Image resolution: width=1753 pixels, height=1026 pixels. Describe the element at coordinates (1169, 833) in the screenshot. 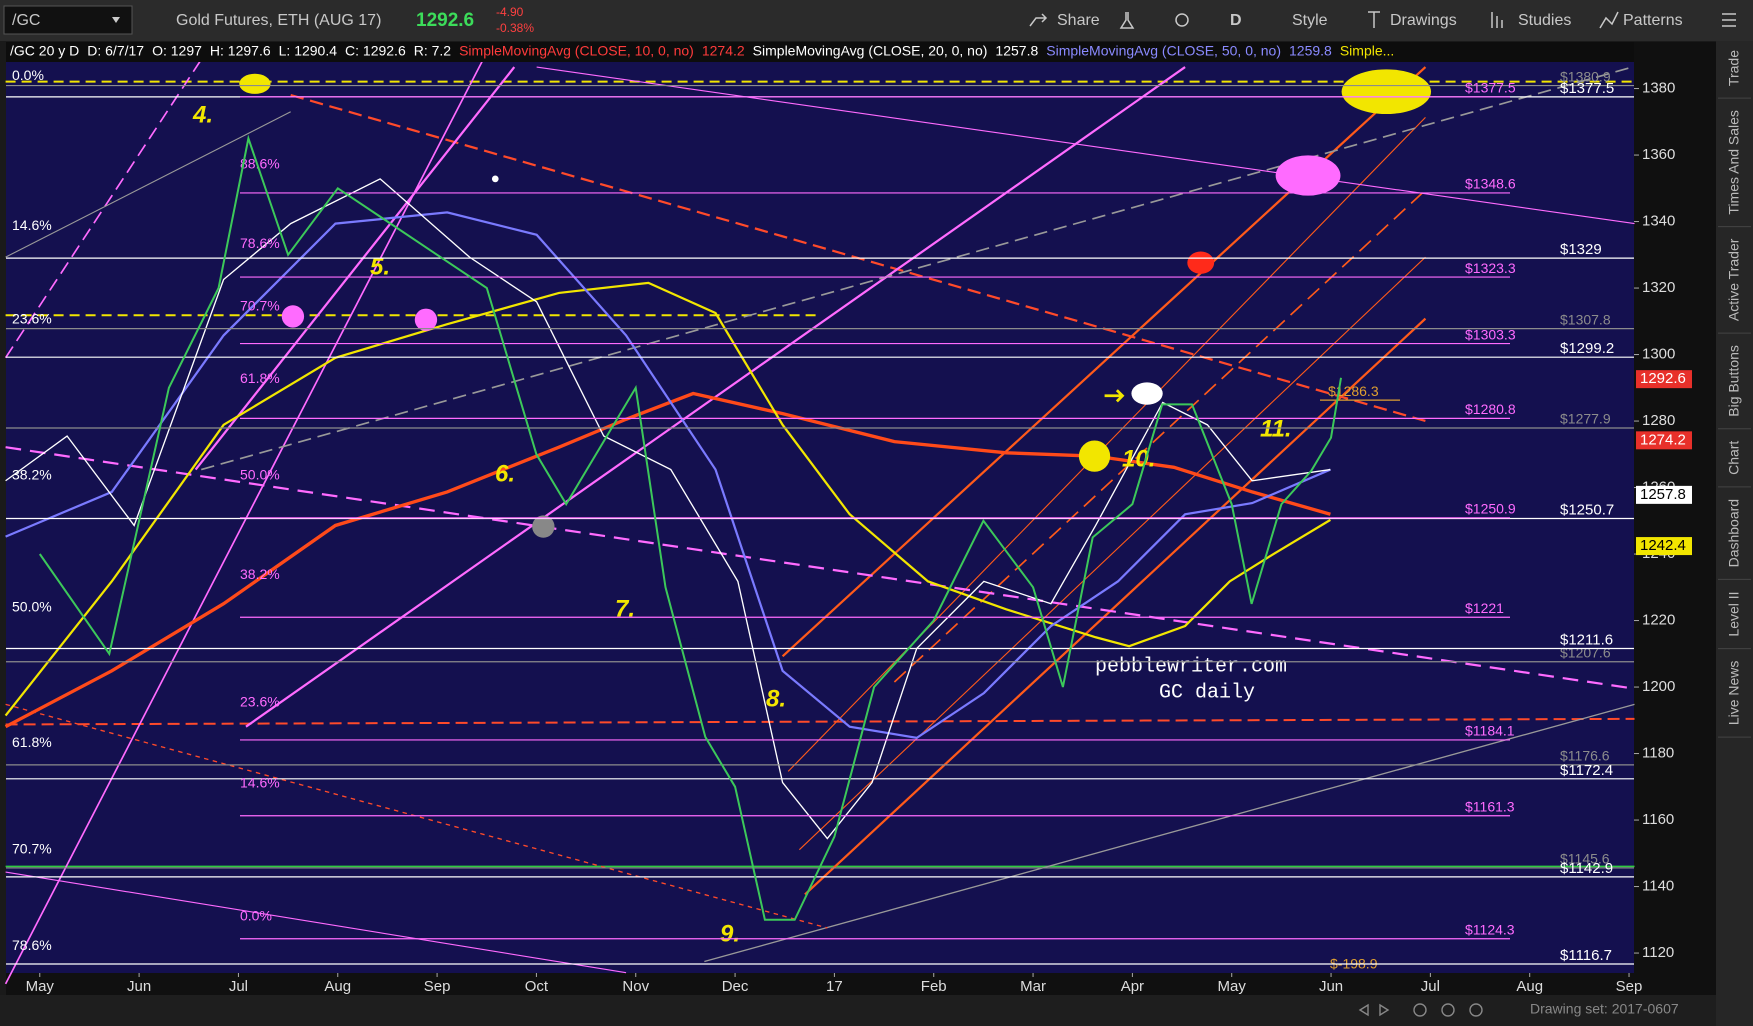

I see `grey-line` at that location.